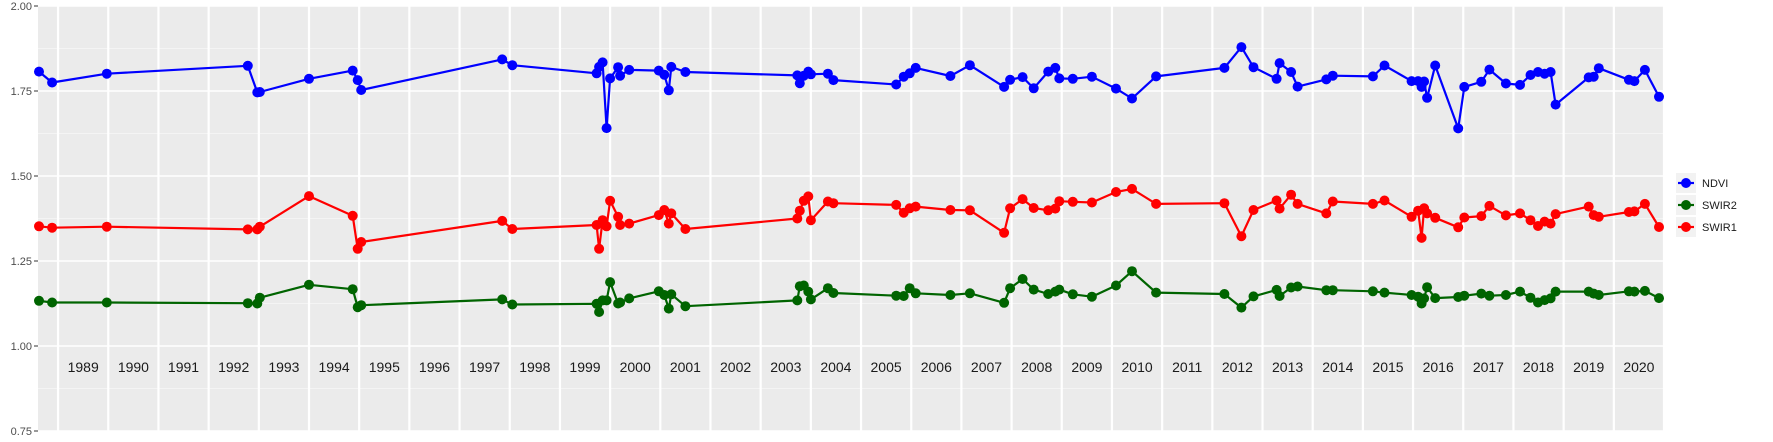 Image resolution: width=1773 pixels, height=442 pixels. Describe the element at coordinates (283, 367) in the screenshot. I see `year-label: 1993` at that location.